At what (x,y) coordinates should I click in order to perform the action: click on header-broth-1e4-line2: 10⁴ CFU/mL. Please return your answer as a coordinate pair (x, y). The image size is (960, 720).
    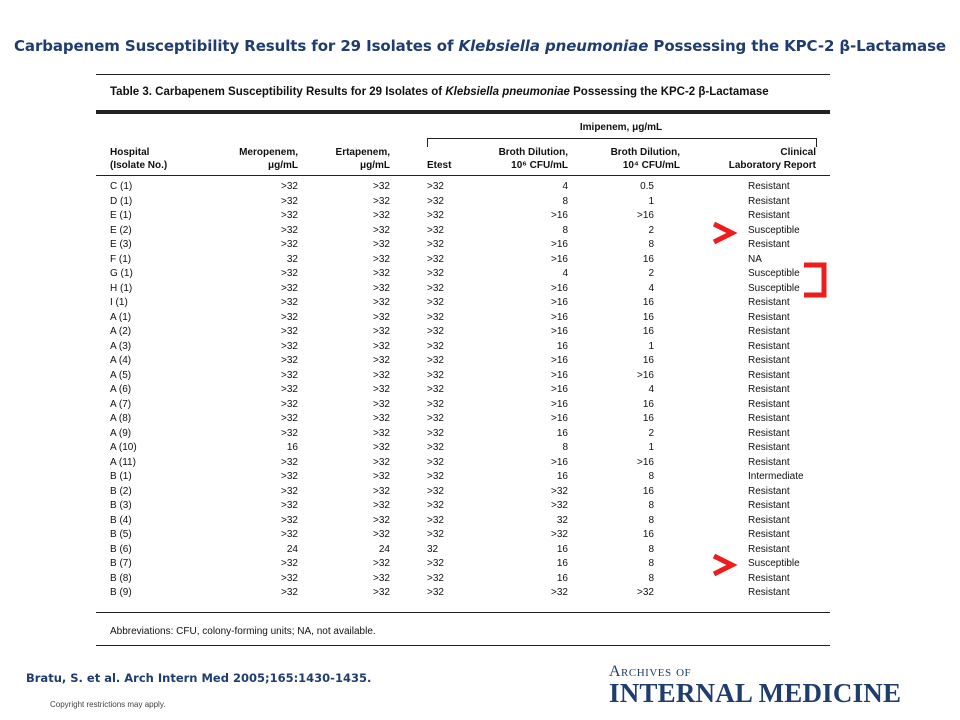
    Looking at the image, I should click on (651, 165).